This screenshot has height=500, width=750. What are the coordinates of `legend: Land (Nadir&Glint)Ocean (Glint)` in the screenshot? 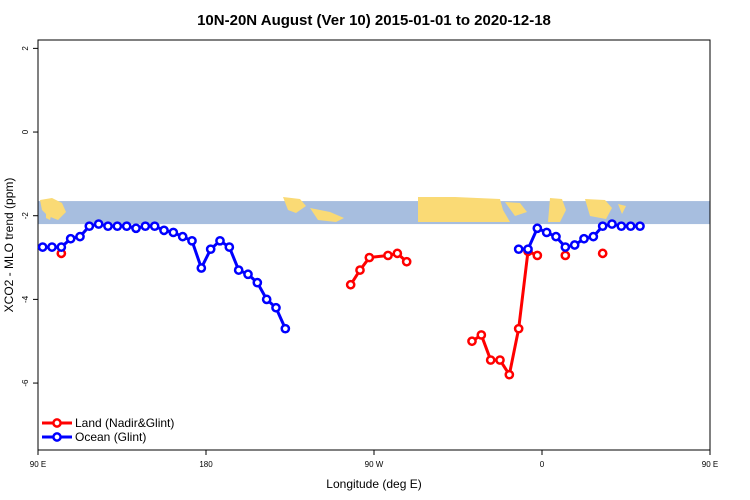 It's located at (108, 430).